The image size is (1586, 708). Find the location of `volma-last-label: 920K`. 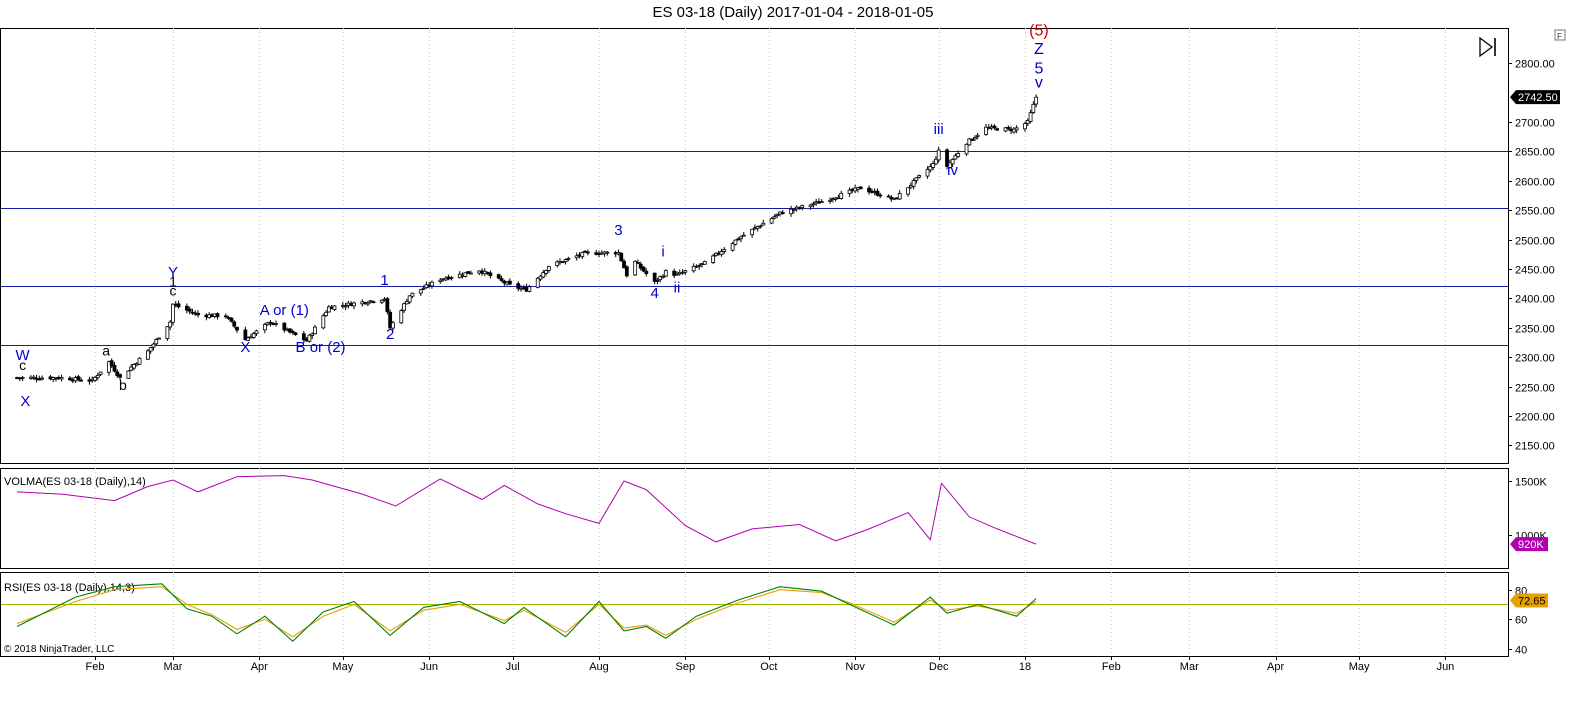

volma-last-label: 920K is located at coordinates (1531, 545).